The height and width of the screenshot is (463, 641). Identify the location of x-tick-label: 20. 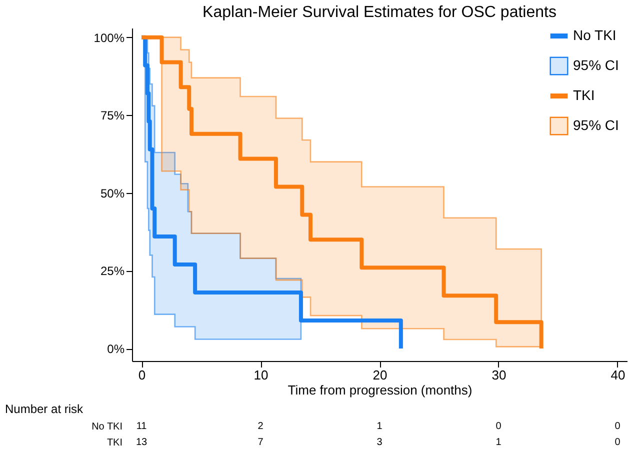
(380, 375).